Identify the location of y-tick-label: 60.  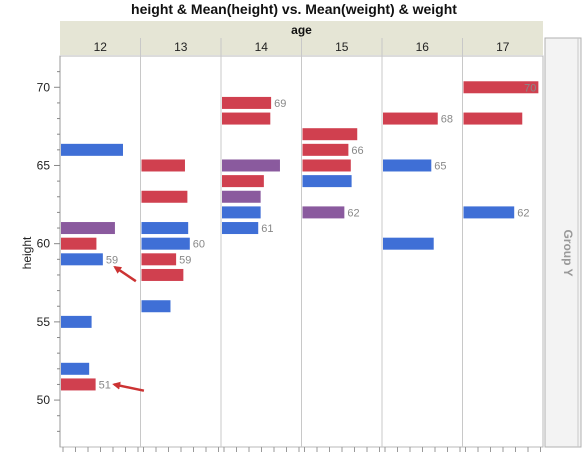
(44, 244).